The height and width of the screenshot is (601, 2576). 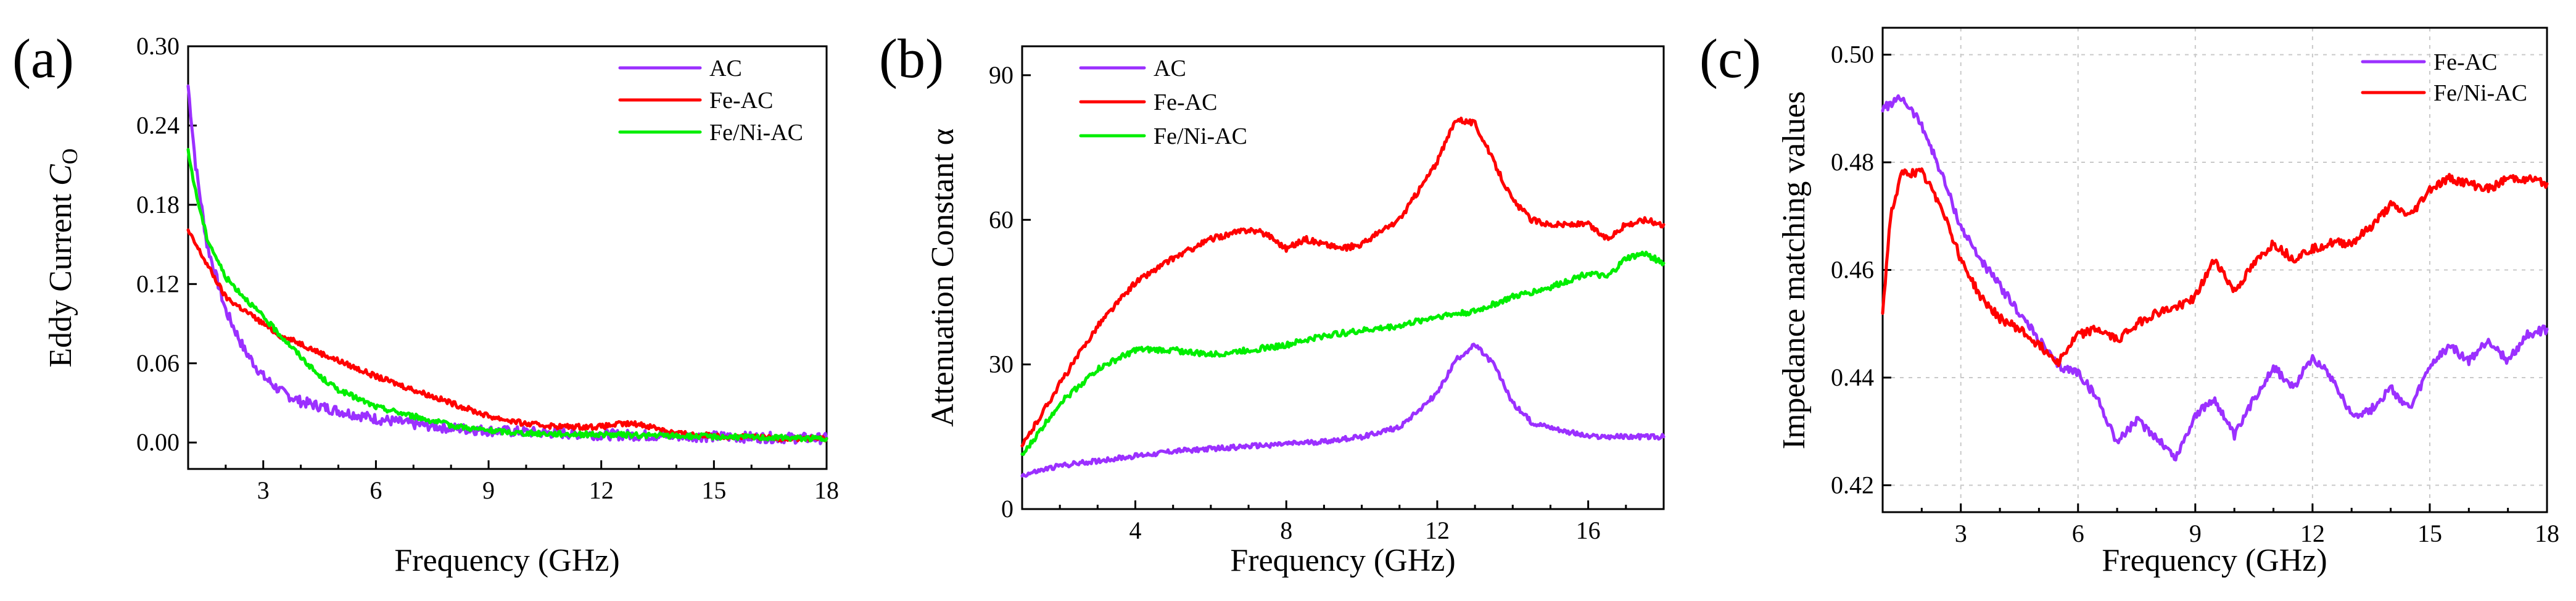 I want to click on panel-b-label: (b), so click(x=912, y=58).